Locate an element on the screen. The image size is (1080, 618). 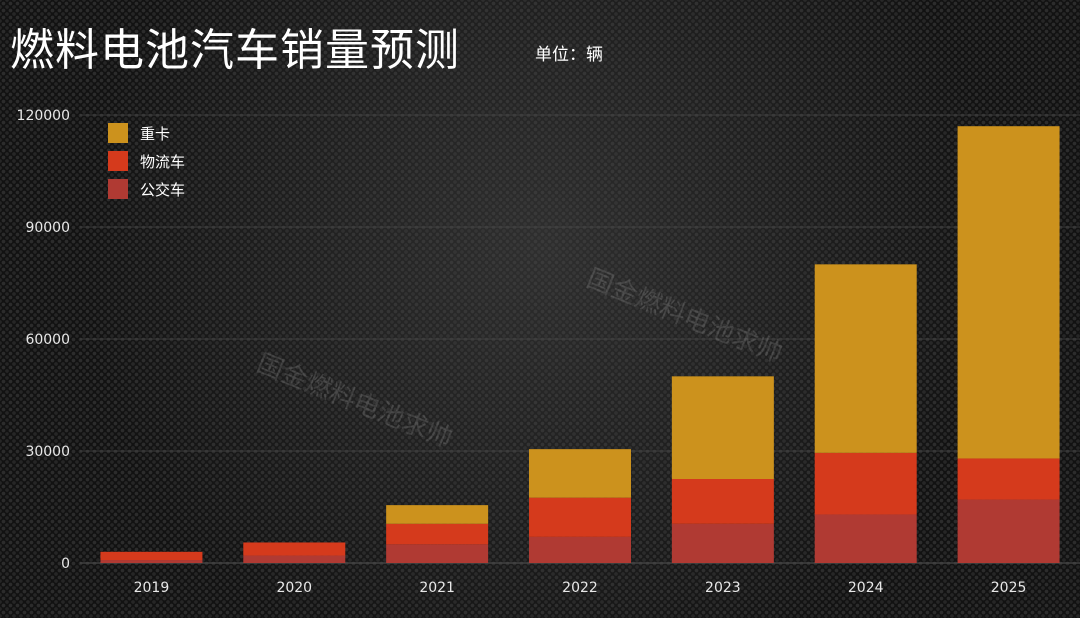
x-tick-label: 2022 is located at coordinates (580, 588).